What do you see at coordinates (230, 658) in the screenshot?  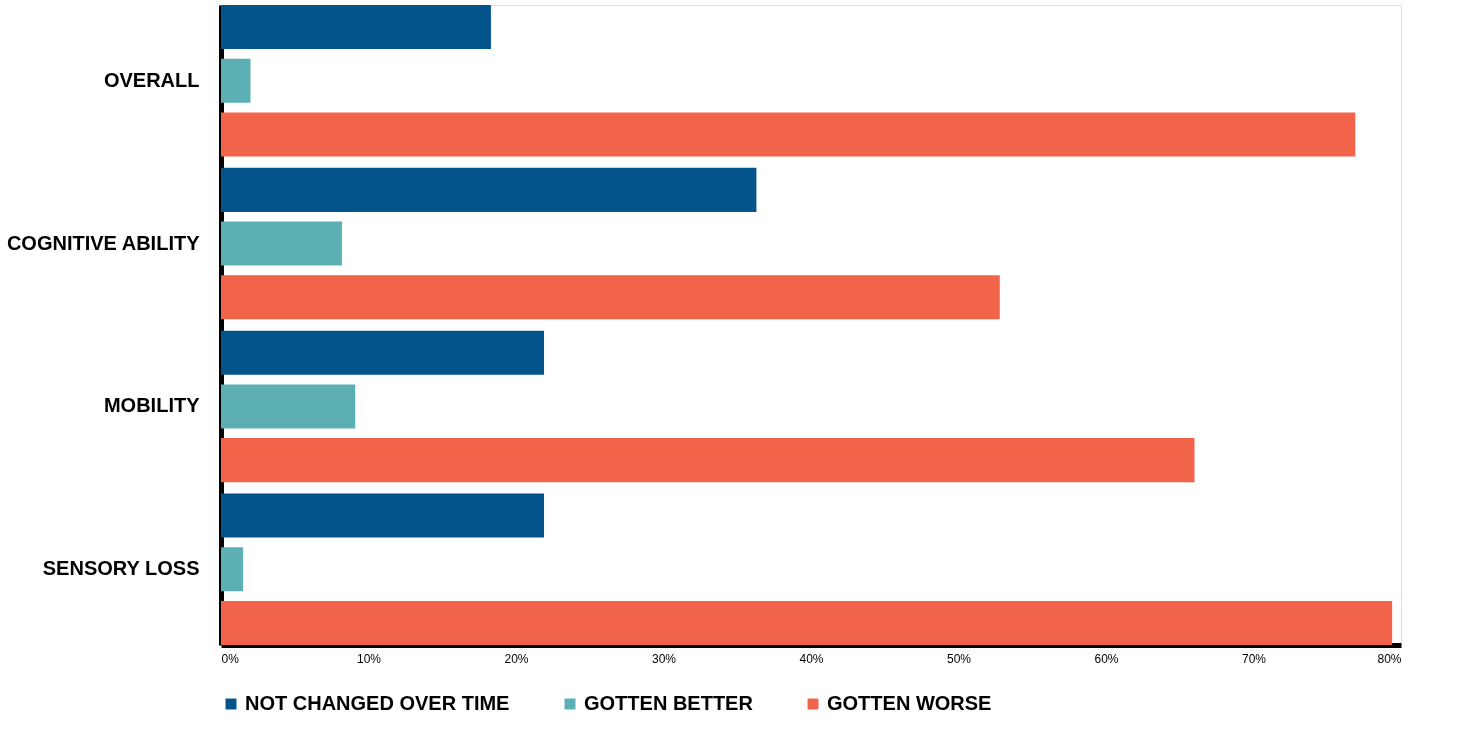 I see `x-tick-label: 0%` at bounding box center [230, 658].